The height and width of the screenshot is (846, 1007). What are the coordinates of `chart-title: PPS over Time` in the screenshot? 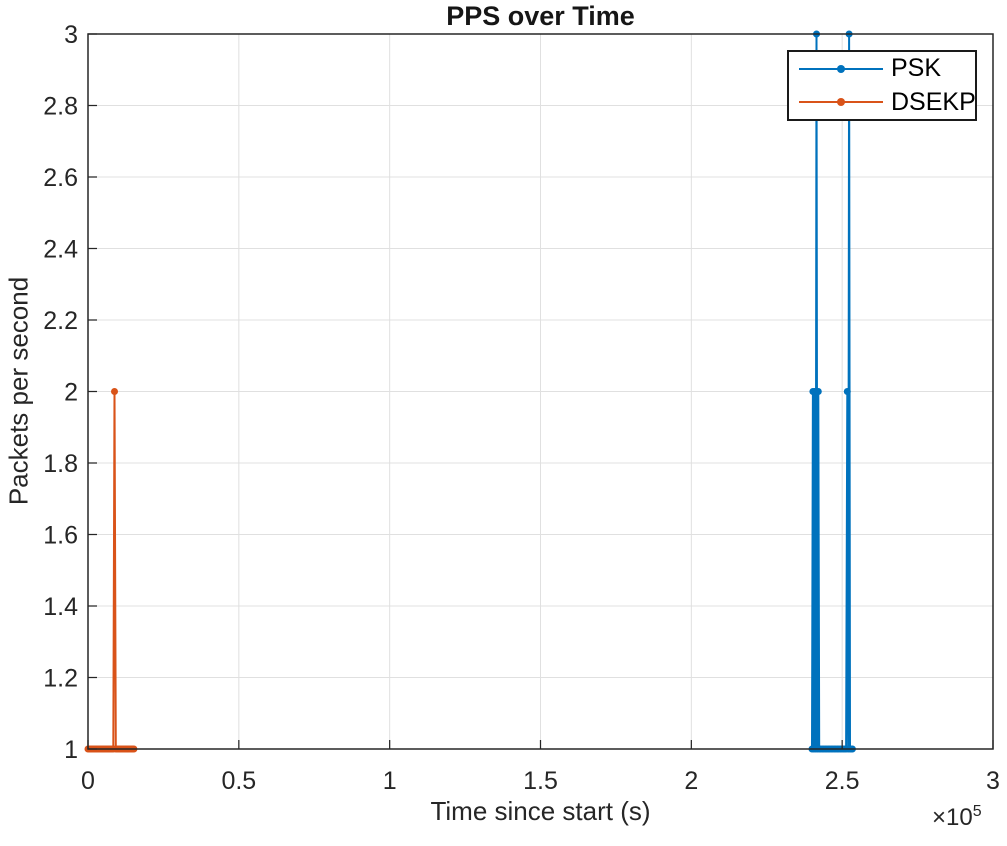 It's located at (540, 16).